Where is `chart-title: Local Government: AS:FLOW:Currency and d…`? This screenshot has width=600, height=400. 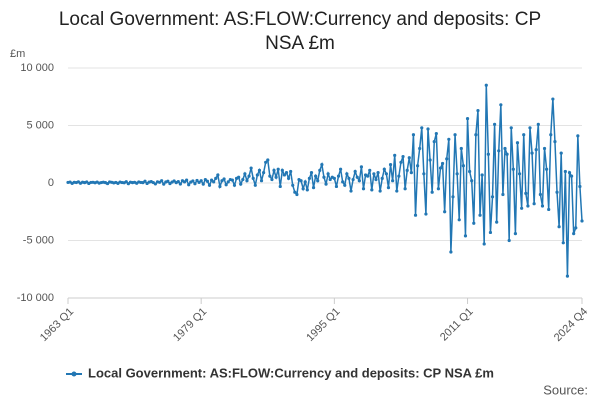
chart-title: Local Government: AS:FLOW:Currency and d… is located at coordinates (300, 31).